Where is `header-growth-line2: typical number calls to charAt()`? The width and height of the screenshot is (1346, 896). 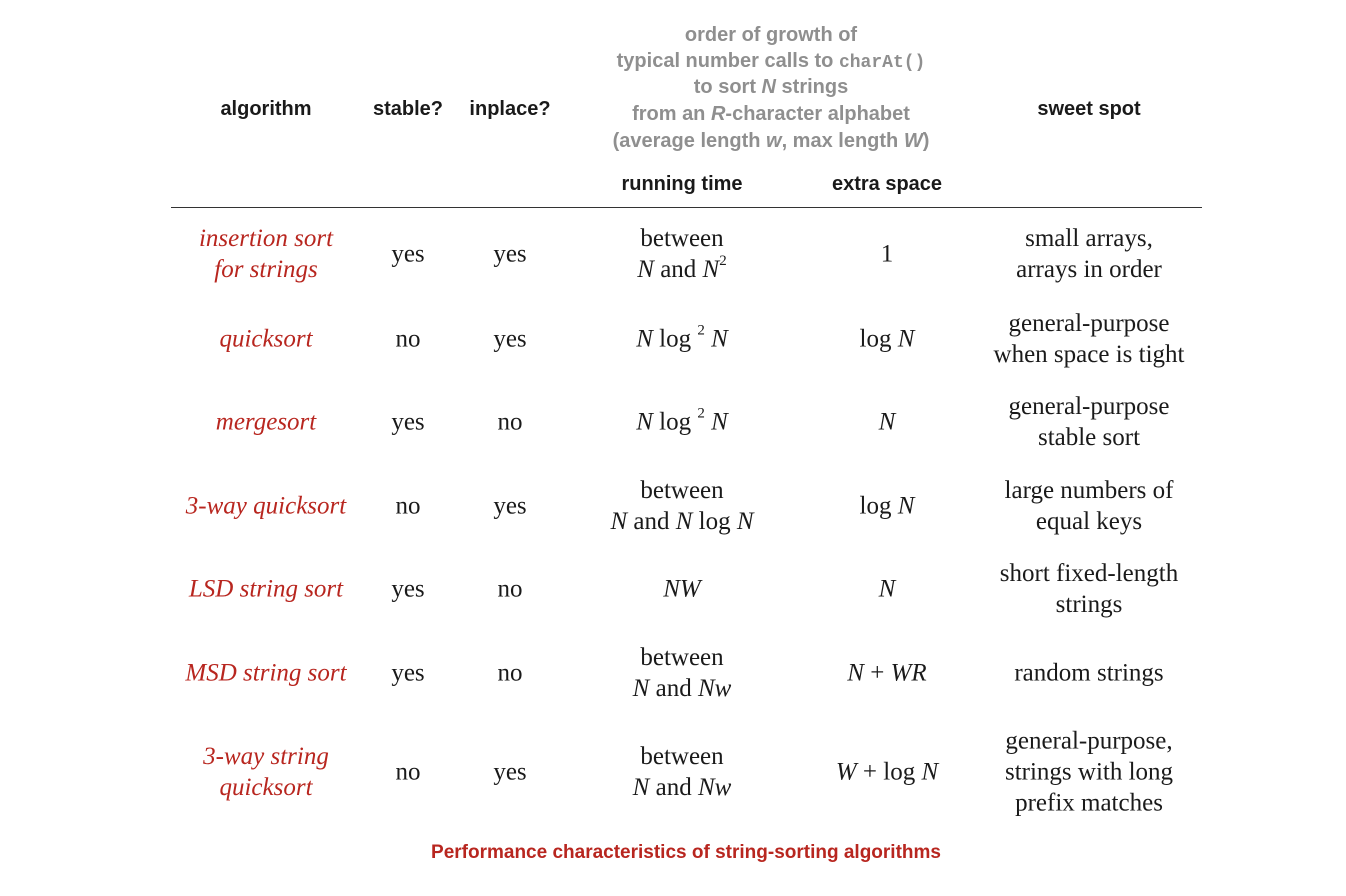 header-growth-line2: typical number calls to charAt() is located at coordinates (771, 61).